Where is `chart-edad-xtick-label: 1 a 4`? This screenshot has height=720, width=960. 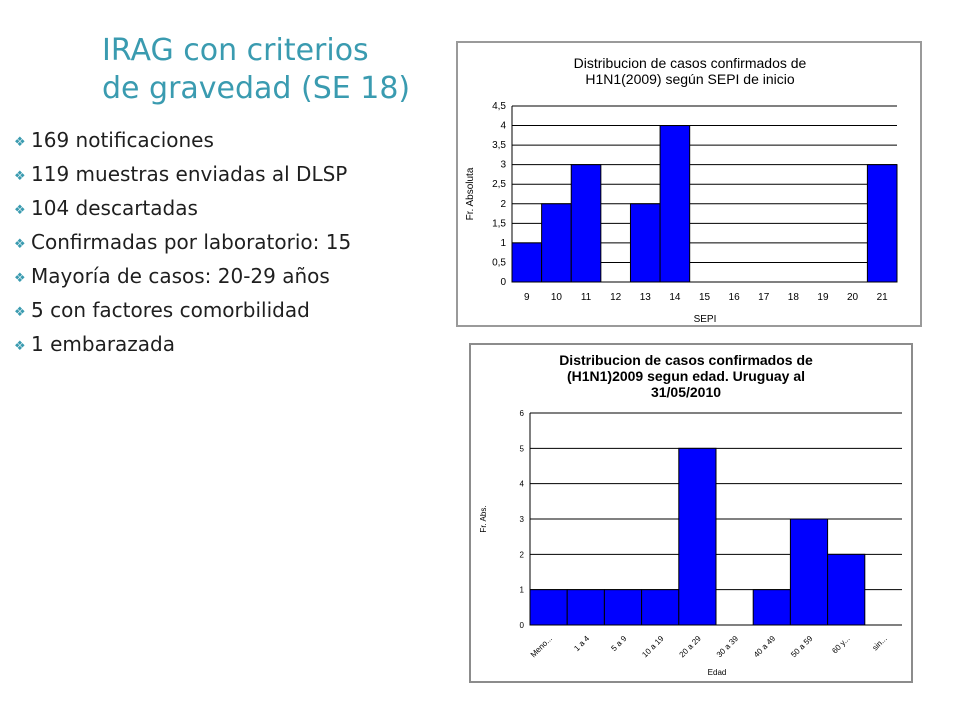 chart-edad-xtick-label: 1 a 4 is located at coordinates (581, 643).